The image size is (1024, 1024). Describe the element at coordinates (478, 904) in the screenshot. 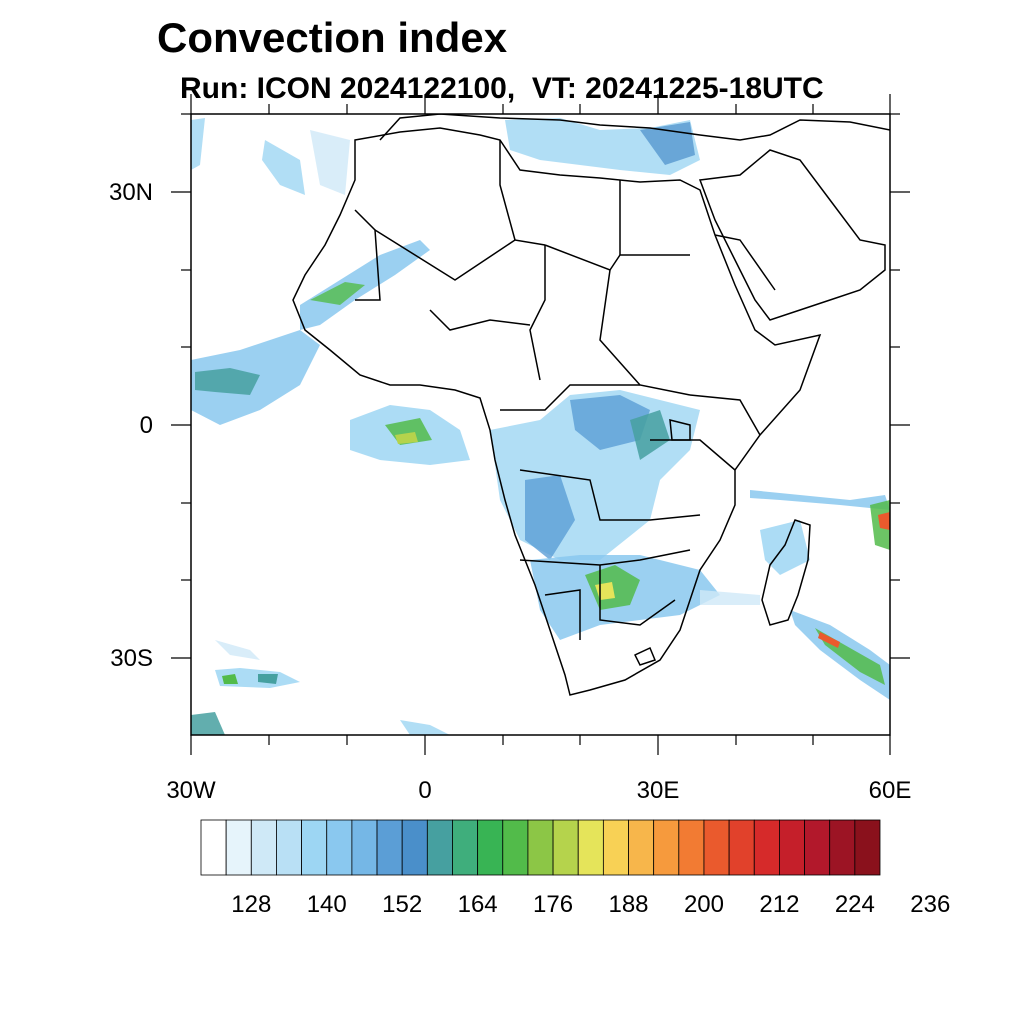

I see `colorbar-label: 164` at that location.